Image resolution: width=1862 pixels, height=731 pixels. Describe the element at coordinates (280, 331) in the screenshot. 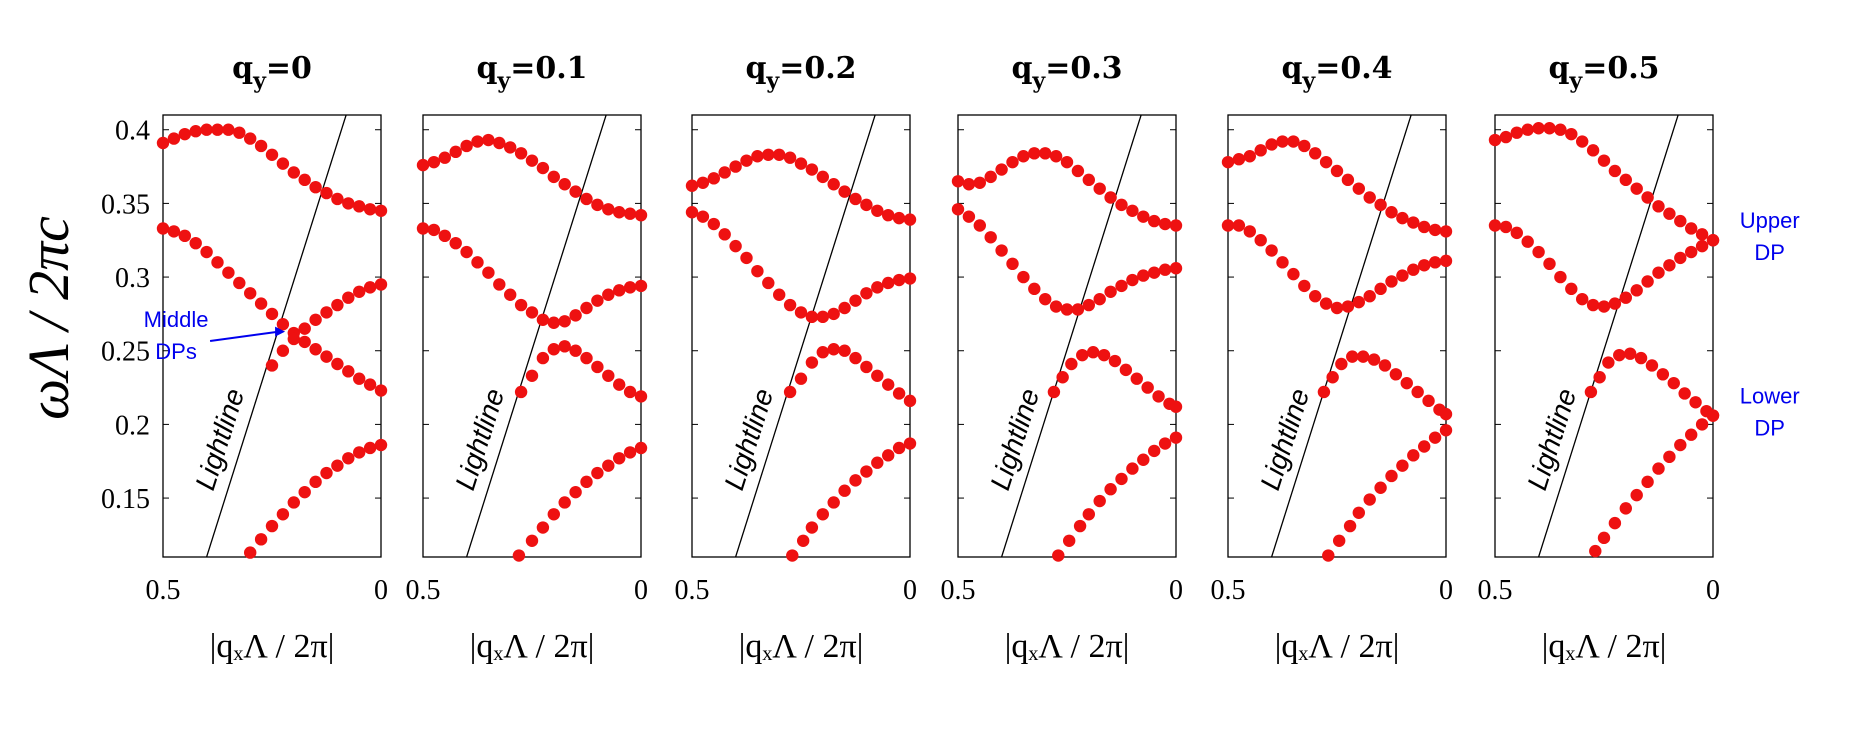

I see `annotation-arrow-head` at that location.